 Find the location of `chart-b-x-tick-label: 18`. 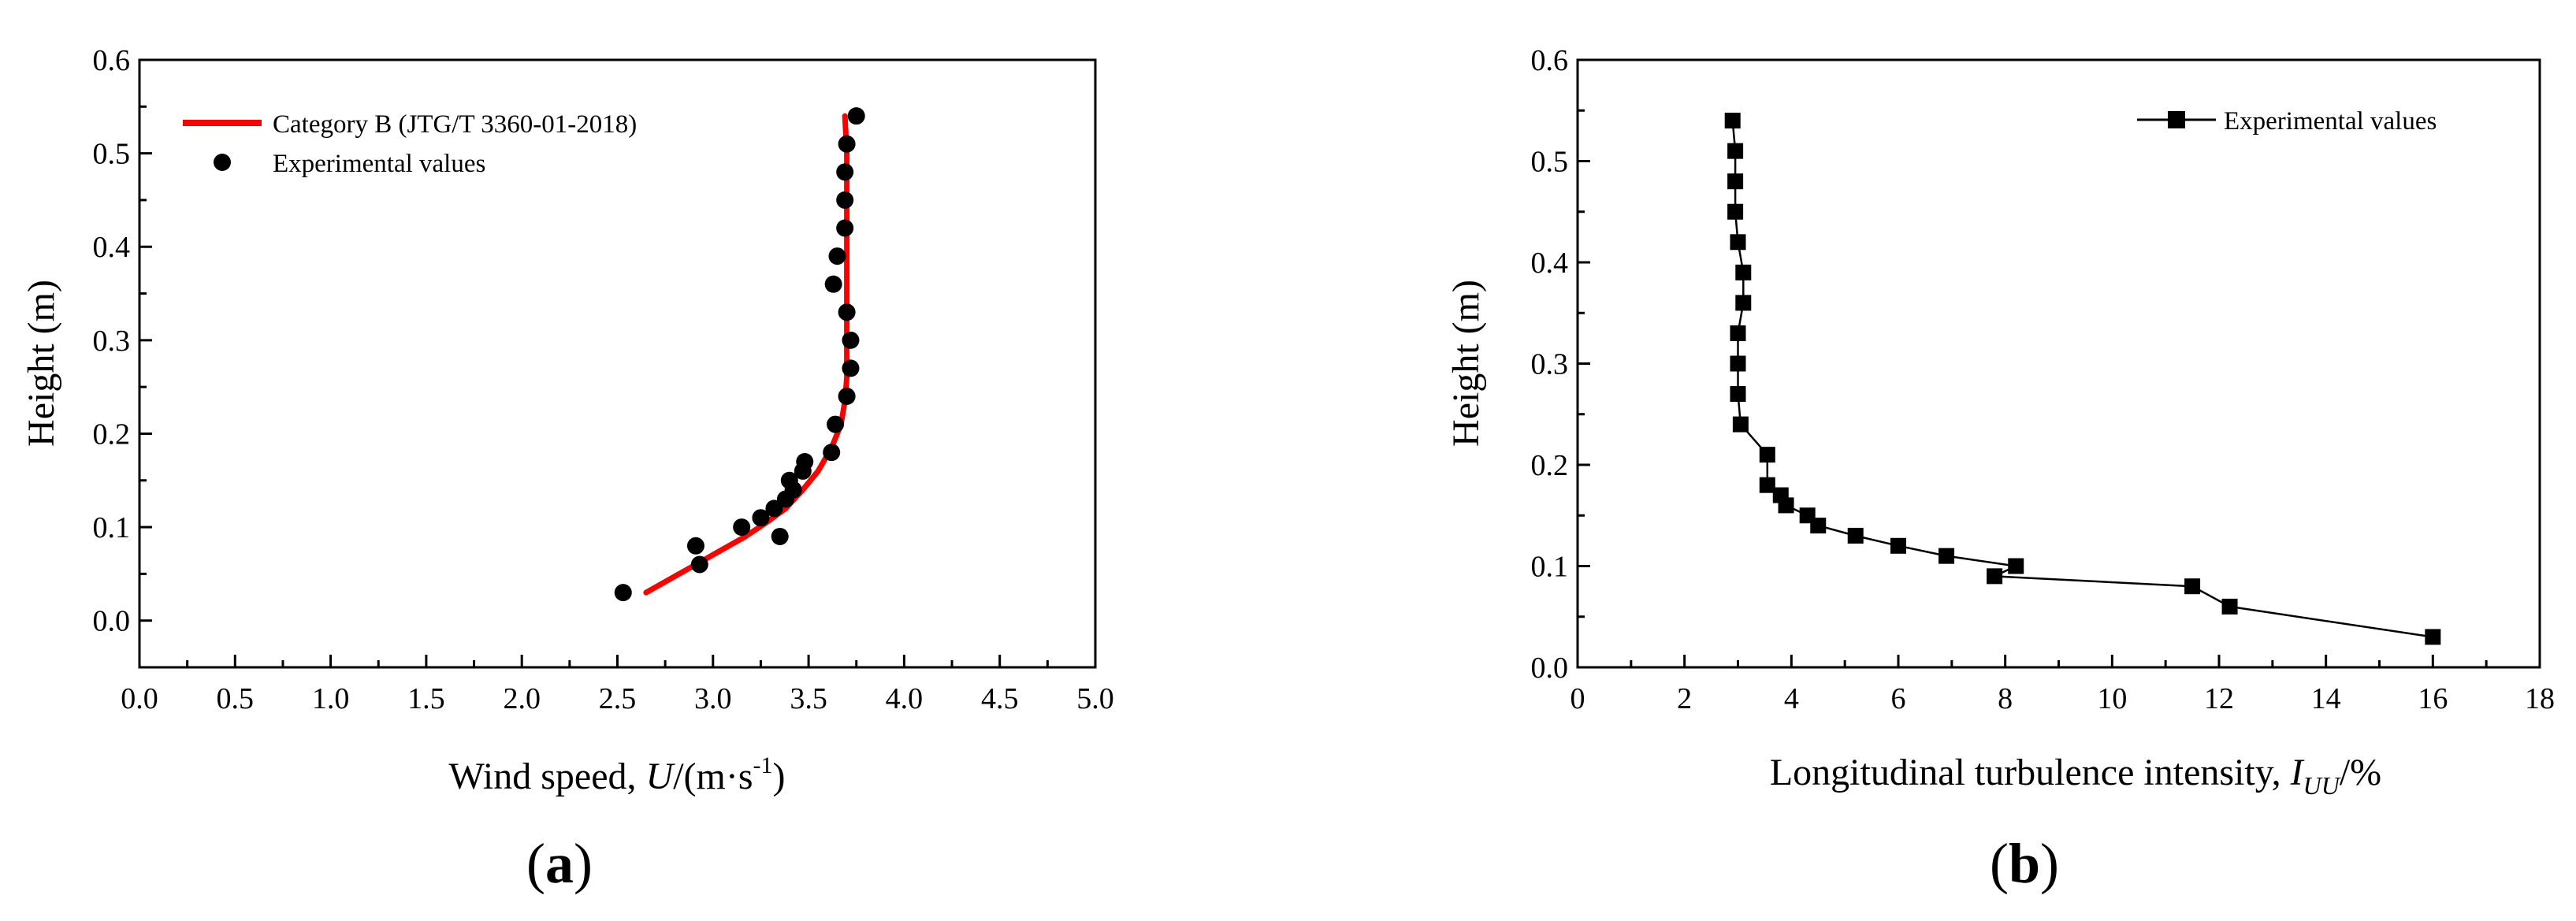

chart-b-x-tick-label: 18 is located at coordinates (2540, 698).